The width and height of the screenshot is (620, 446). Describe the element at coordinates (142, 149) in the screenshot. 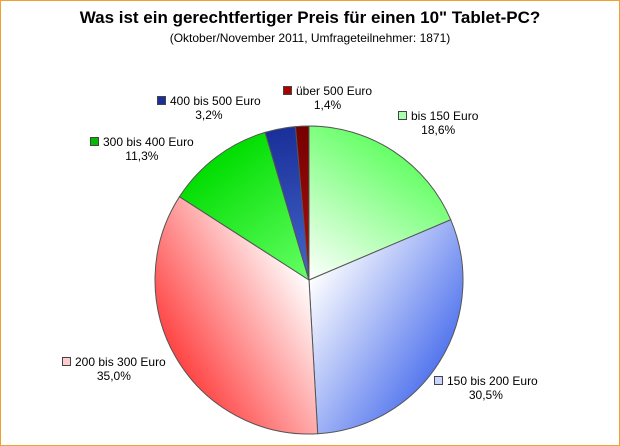

I see `label-300-400: 300 bis 400 Euro 11,3%` at that location.